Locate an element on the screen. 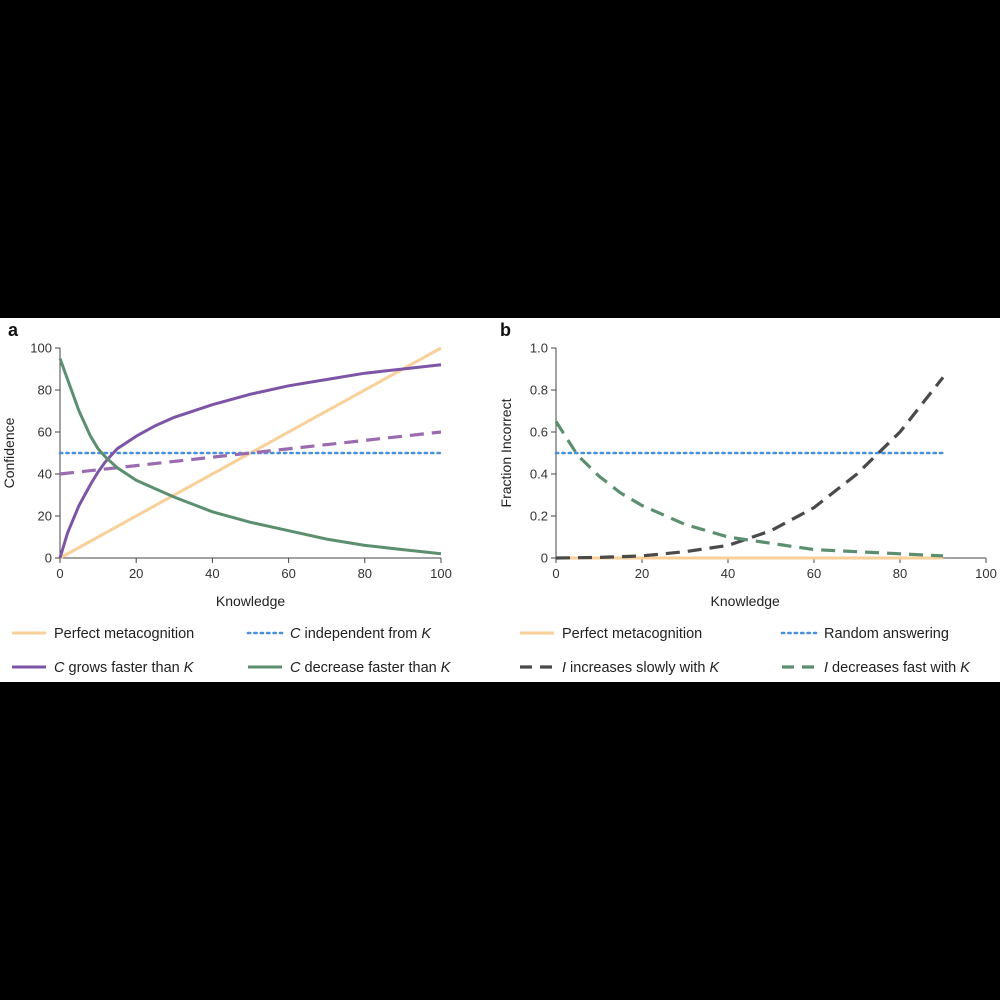  y-tick-label: 80 is located at coordinates (45, 390).